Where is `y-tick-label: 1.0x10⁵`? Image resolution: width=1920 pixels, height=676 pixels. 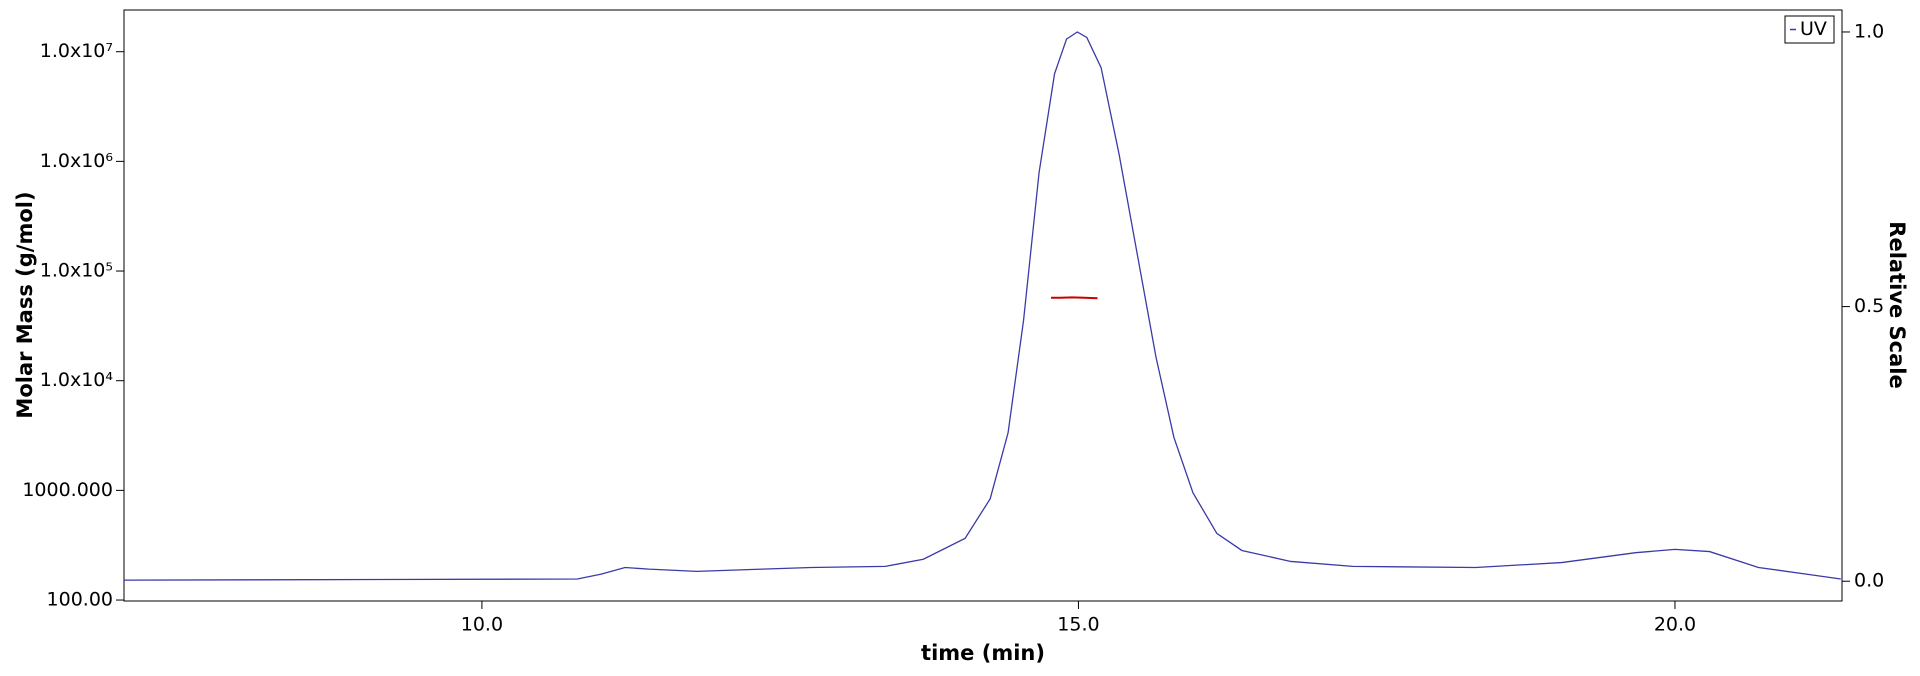
y-tick-label: 1.0x10⁵ is located at coordinates (76, 271).